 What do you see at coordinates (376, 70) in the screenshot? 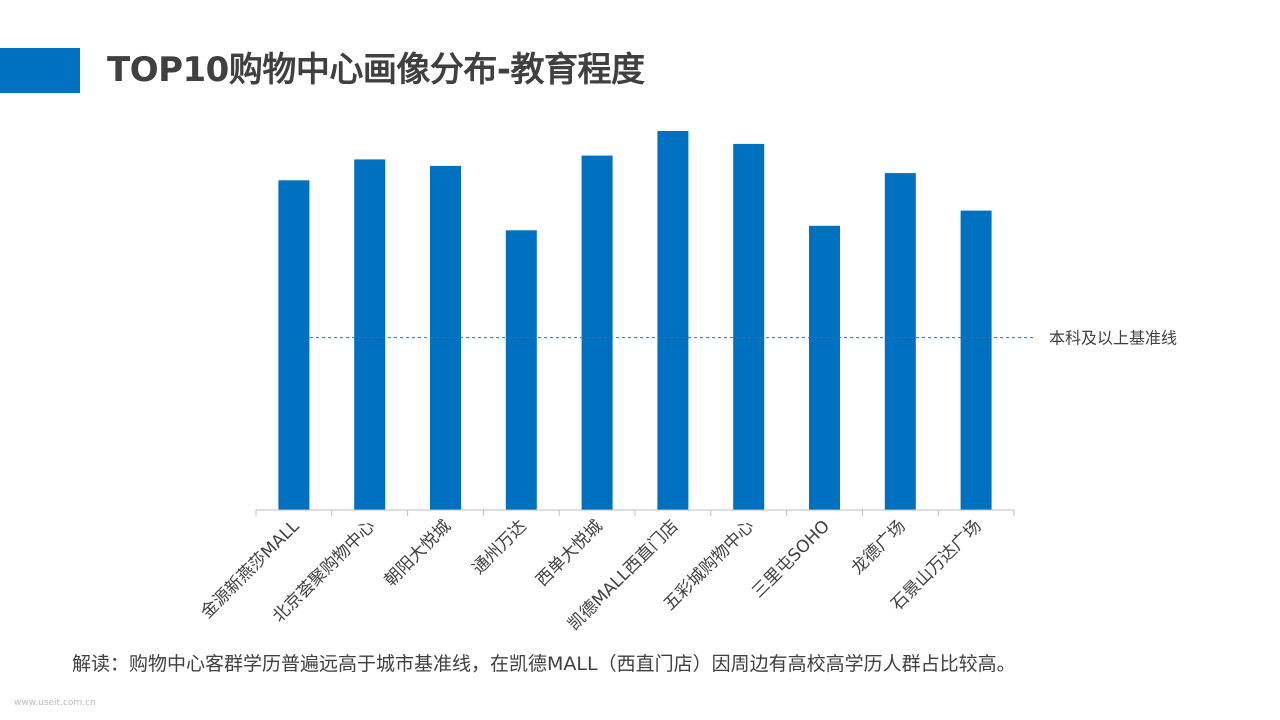
I see `page-title: TOP10购物中心画像分布-教育程度` at bounding box center [376, 70].